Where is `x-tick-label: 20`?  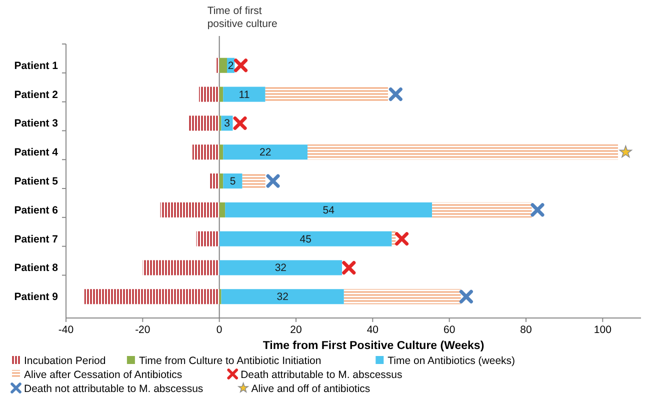
x-tick-label: 20 is located at coordinates (296, 330).